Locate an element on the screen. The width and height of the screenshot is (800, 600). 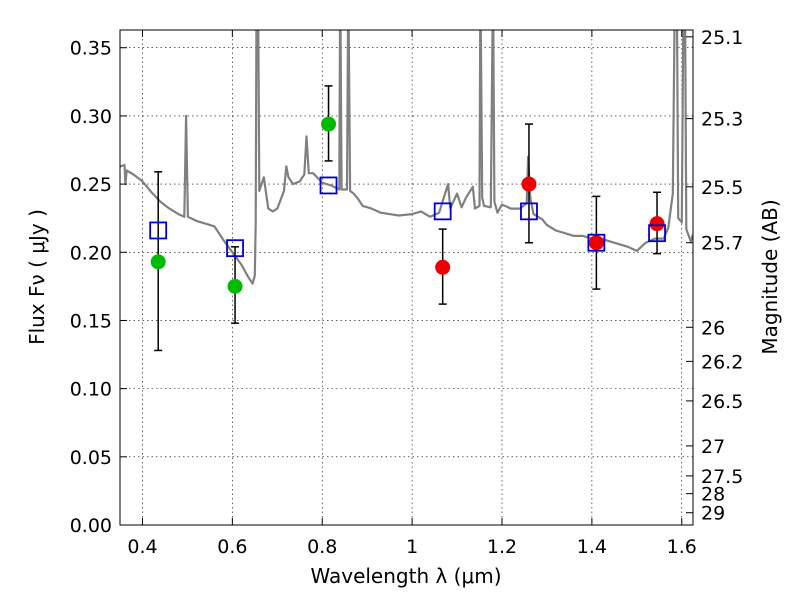
magnitude-tick-label: 25.1 is located at coordinates (722, 38).